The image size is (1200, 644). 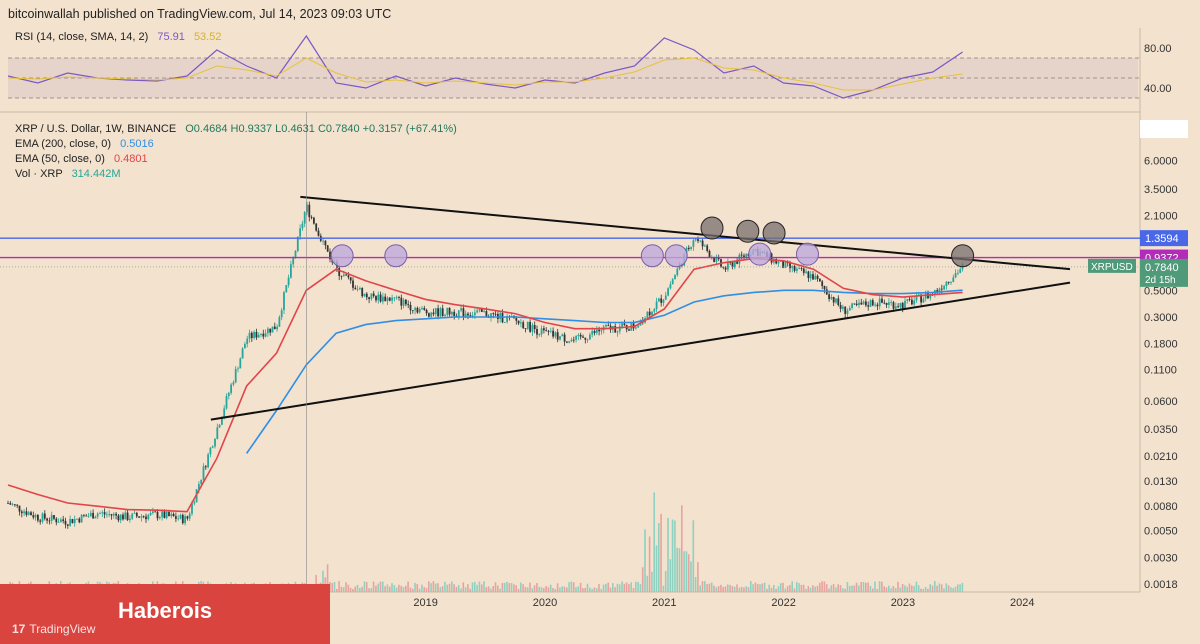 What do you see at coordinates (1022, 603) in the screenshot?
I see `time-tick-label: 2024` at bounding box center [1022, 603].